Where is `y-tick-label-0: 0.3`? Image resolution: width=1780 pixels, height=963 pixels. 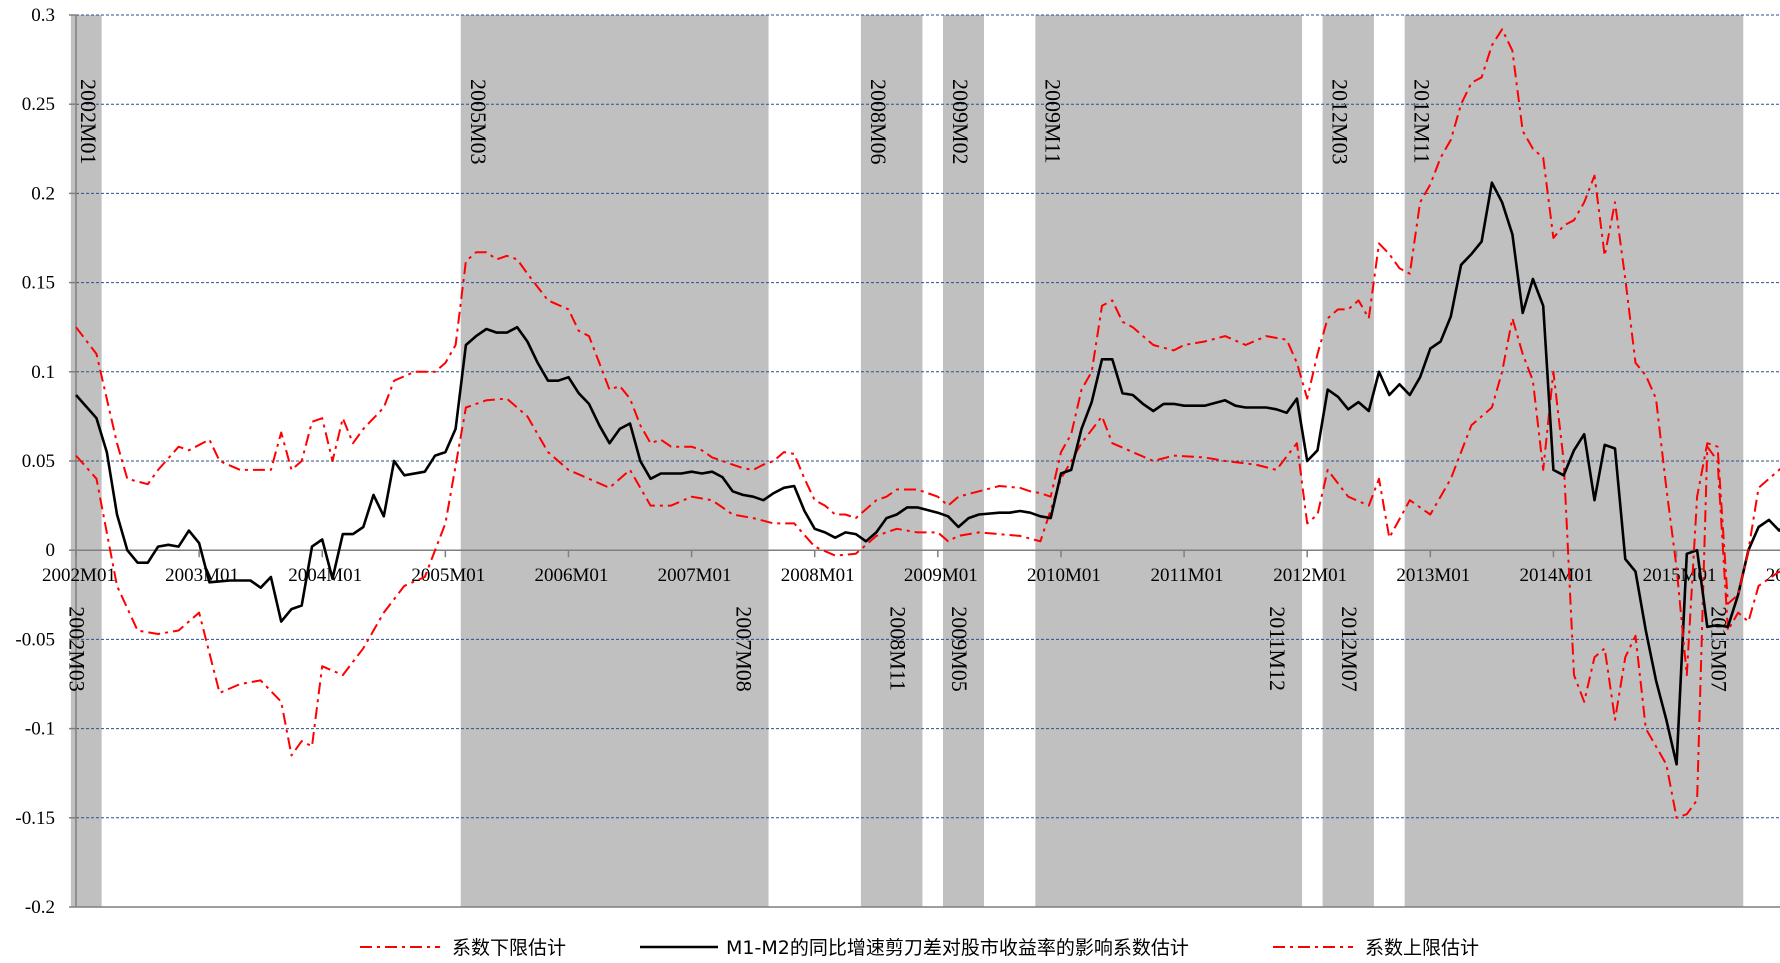 y-tick-label-0: 0.3 is located at coordinates (43, 15).